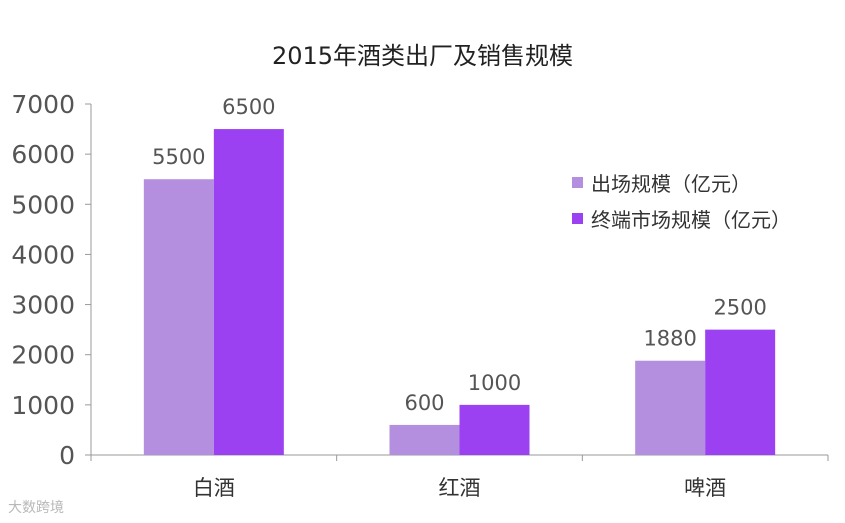 The image size is (845, 523). I want to click on x-tick-label: 啤酒, so click(705, 488).